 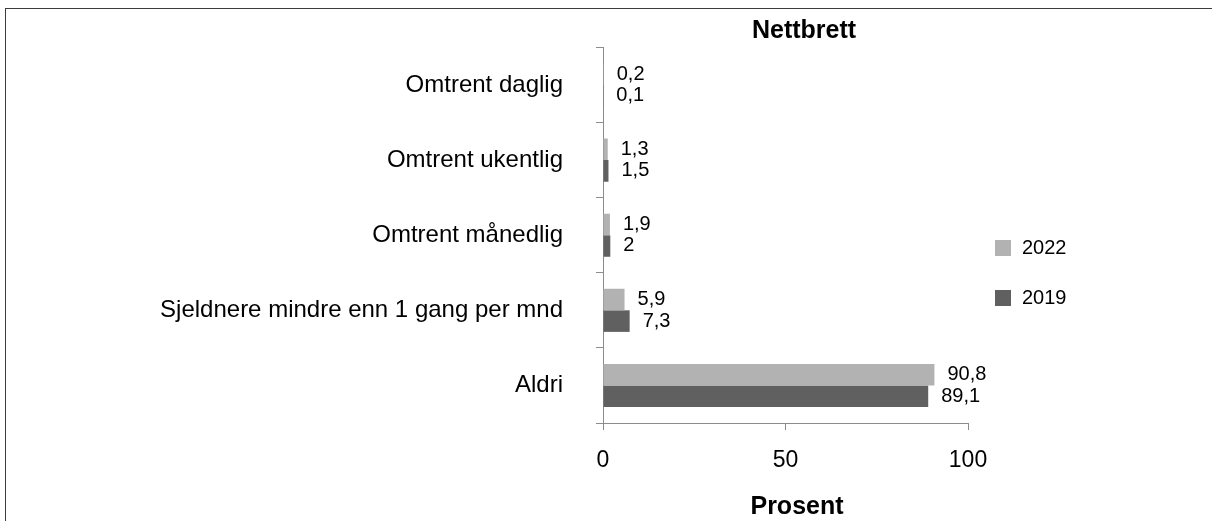 I want to click on y-tick-label: Sjeldnere mindre enn 1 gang per mnd, so click(x=361, y=308).